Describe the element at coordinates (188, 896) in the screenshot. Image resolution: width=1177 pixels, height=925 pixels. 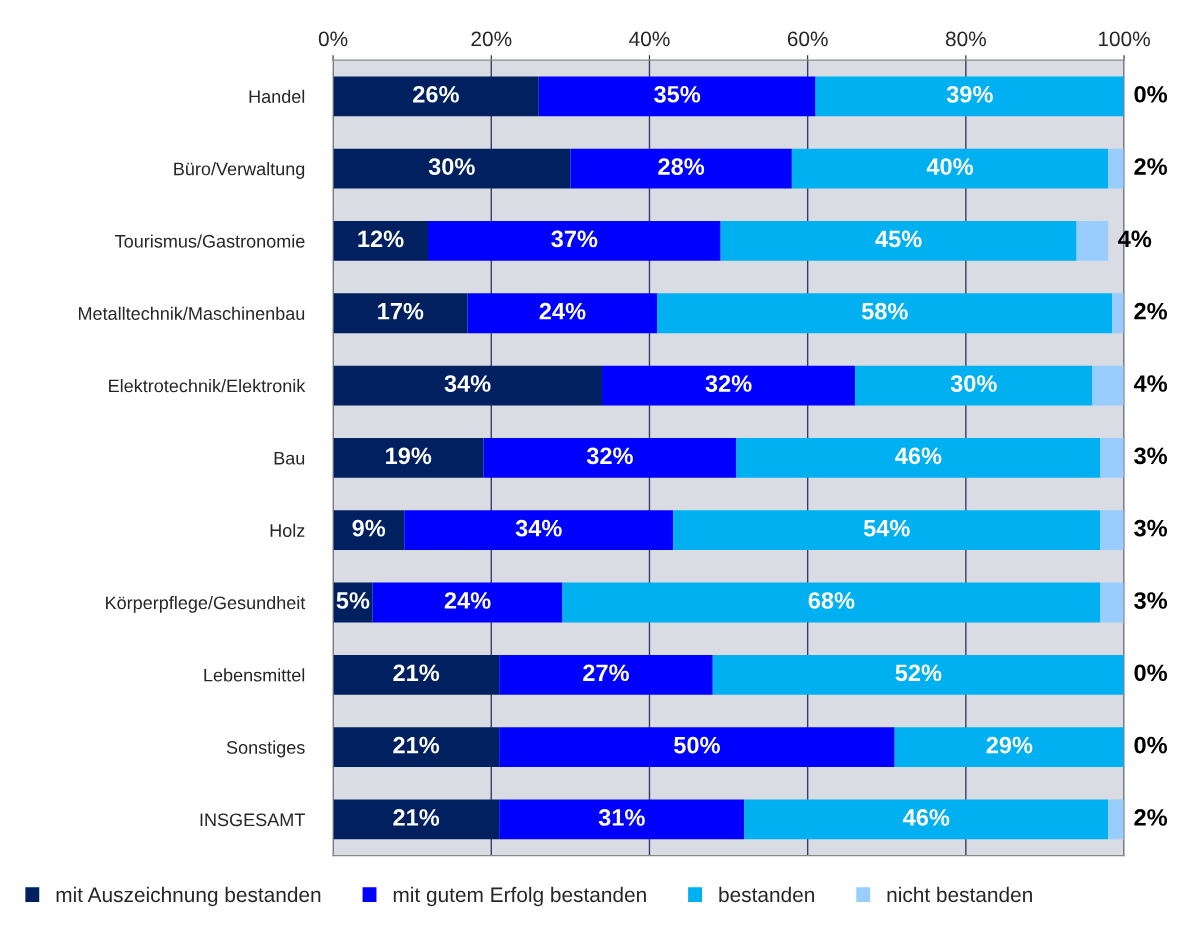
I see `legend-label: mit Auszeichnung bestanden` at that location.